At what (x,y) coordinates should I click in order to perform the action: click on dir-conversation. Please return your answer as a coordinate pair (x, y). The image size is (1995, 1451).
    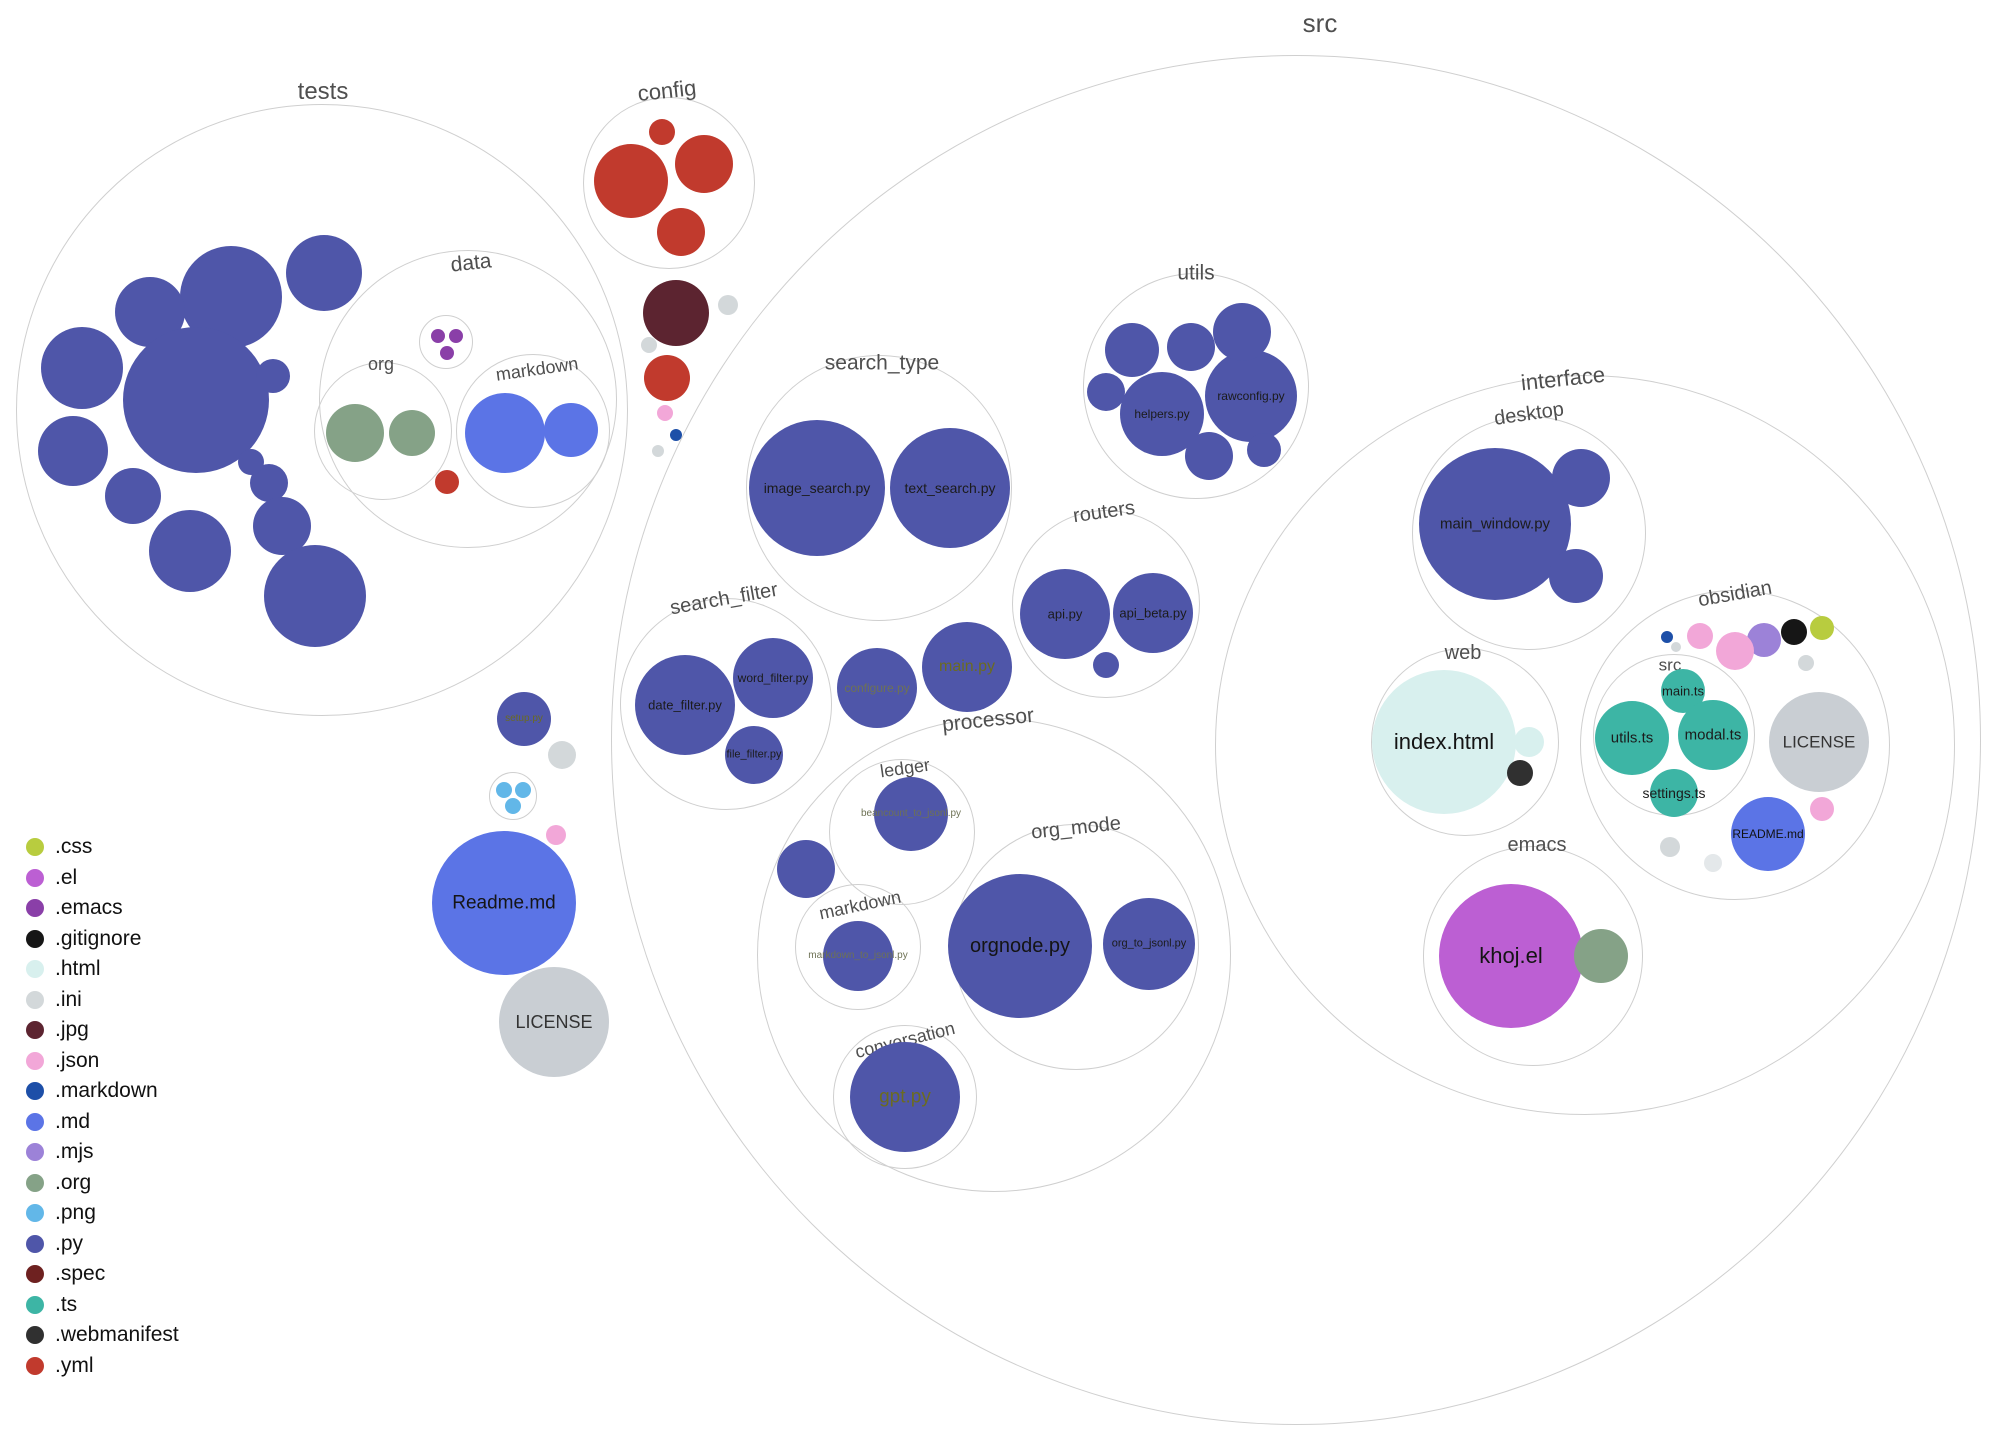
    Looking at the image, I should click on (905, 1097).